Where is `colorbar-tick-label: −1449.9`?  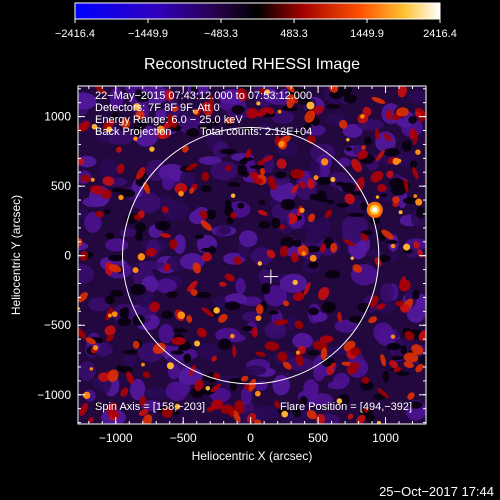
colorbar-tick-label: −1449.9 is located at coordinates (148, 34).